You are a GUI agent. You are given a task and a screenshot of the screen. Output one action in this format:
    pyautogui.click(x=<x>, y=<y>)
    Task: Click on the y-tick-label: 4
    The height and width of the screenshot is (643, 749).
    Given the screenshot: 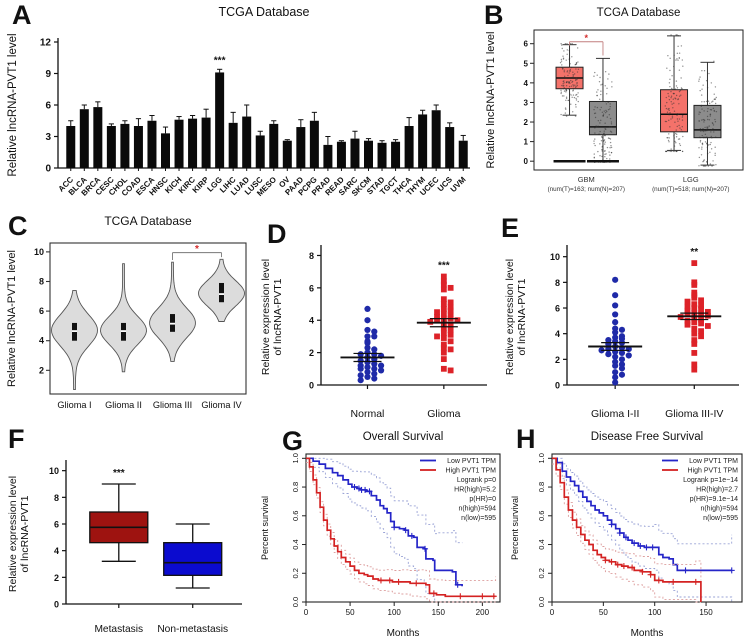 What is the action you would take?
    pyautogui.click(x=56, y=551)
    